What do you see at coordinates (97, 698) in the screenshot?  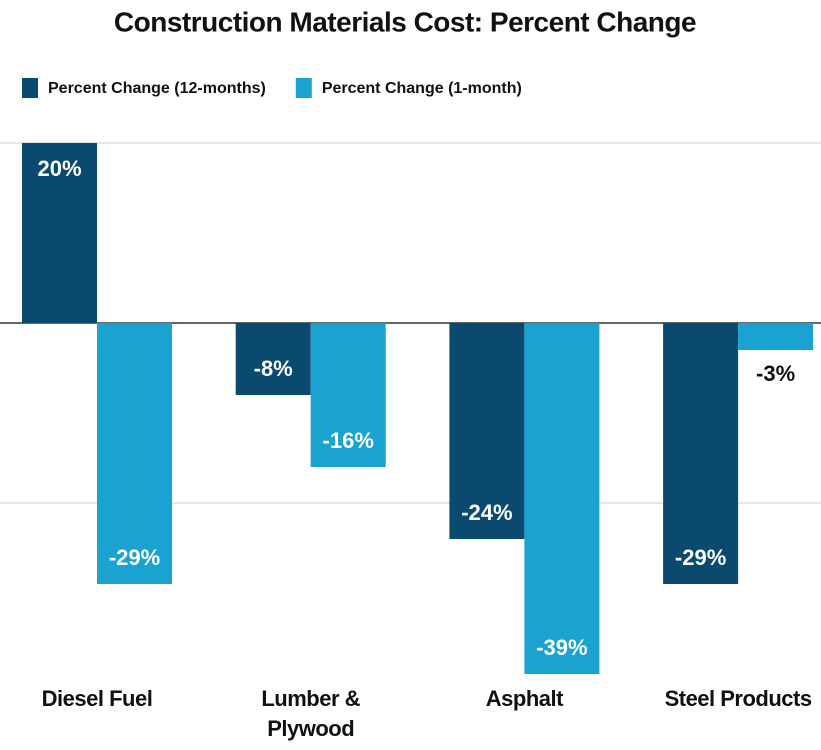 I see `x-tick-label: Diesel Fuel` at bounding box center [97, 698].